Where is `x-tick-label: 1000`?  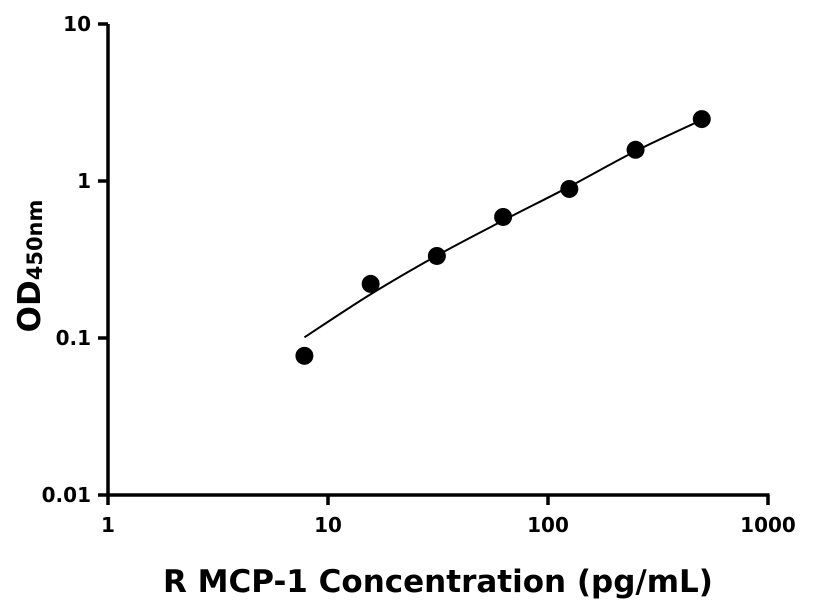 x-tick-label: 1000 is located at coordinates (768, 525).